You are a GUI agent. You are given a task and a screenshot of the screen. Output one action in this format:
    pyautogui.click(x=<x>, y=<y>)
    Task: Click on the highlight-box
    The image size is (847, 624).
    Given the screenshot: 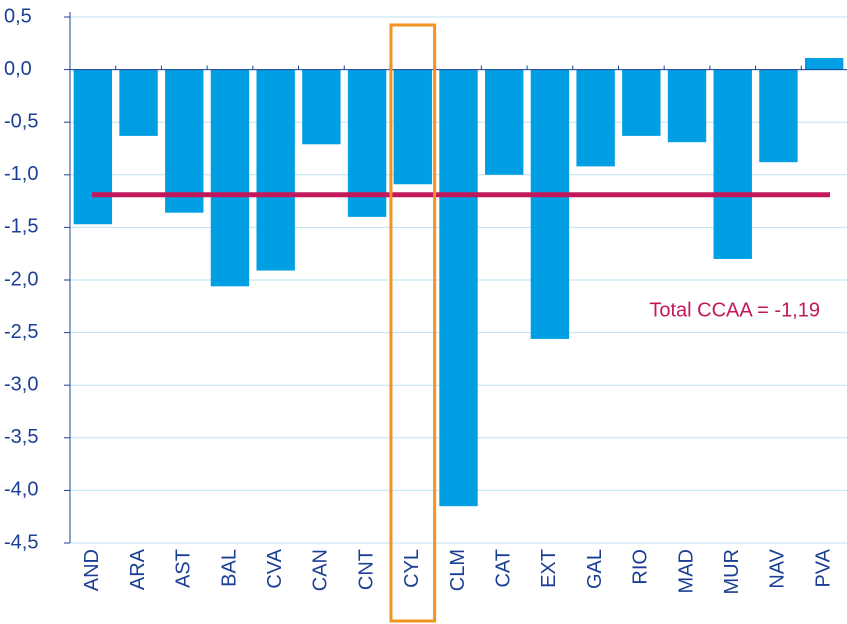 What is the action you would take?
    pyautogui.click(x=413, y=323)
    